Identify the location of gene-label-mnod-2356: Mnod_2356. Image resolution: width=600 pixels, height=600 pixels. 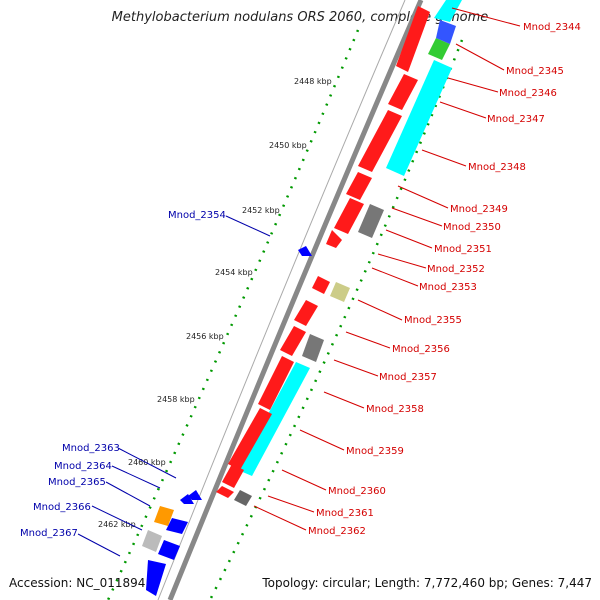
(421, 349).